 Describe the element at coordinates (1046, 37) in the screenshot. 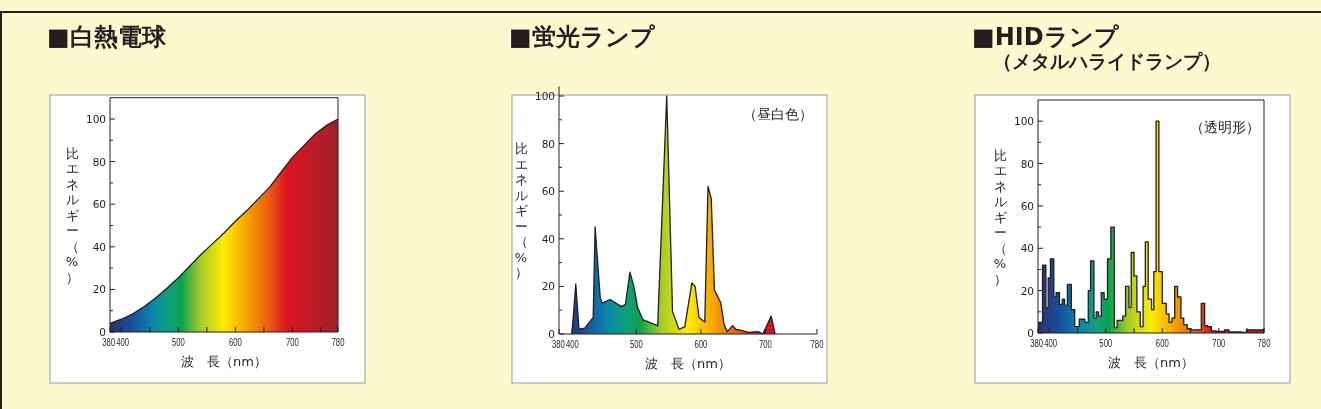

I see `chart-title: ■HIDランプ` at that location.